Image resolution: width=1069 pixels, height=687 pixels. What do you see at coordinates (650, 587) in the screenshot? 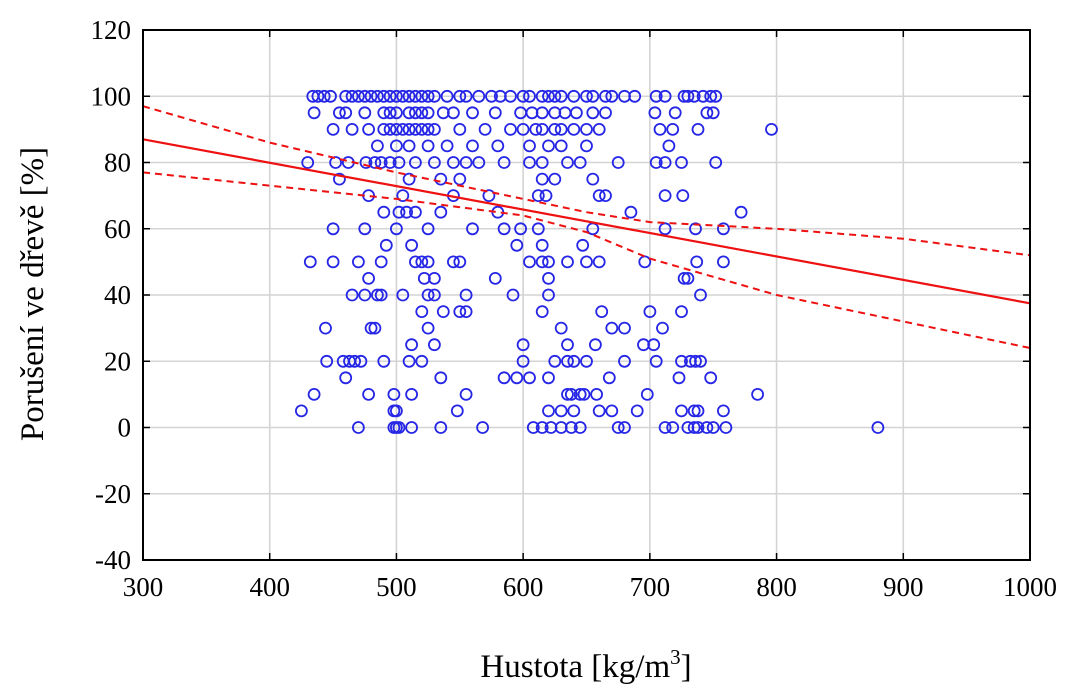
I see `x-tick-label: 700` at bounding box center [650, 587].